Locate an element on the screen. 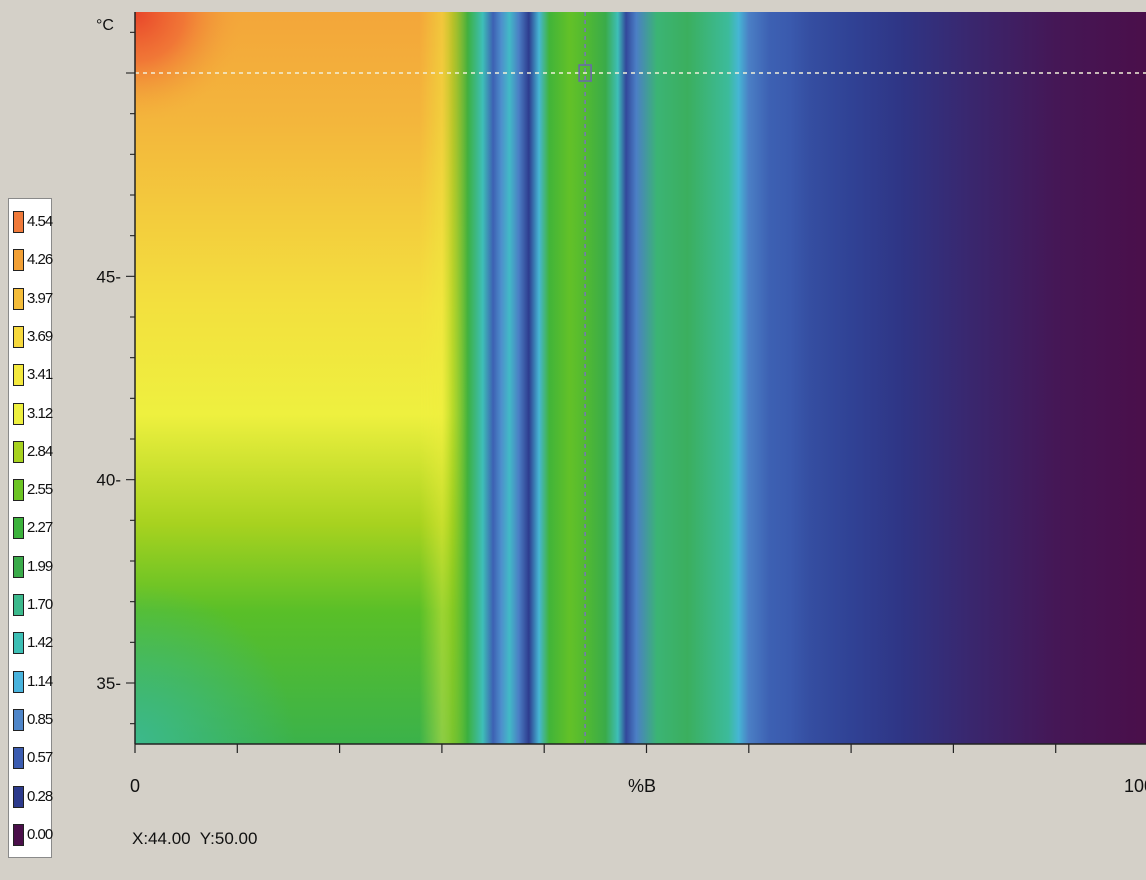 Image resolution: width=1146 pixels, height=880 pixels. legend-item: 1.99 is located at coordinates (33, 566).